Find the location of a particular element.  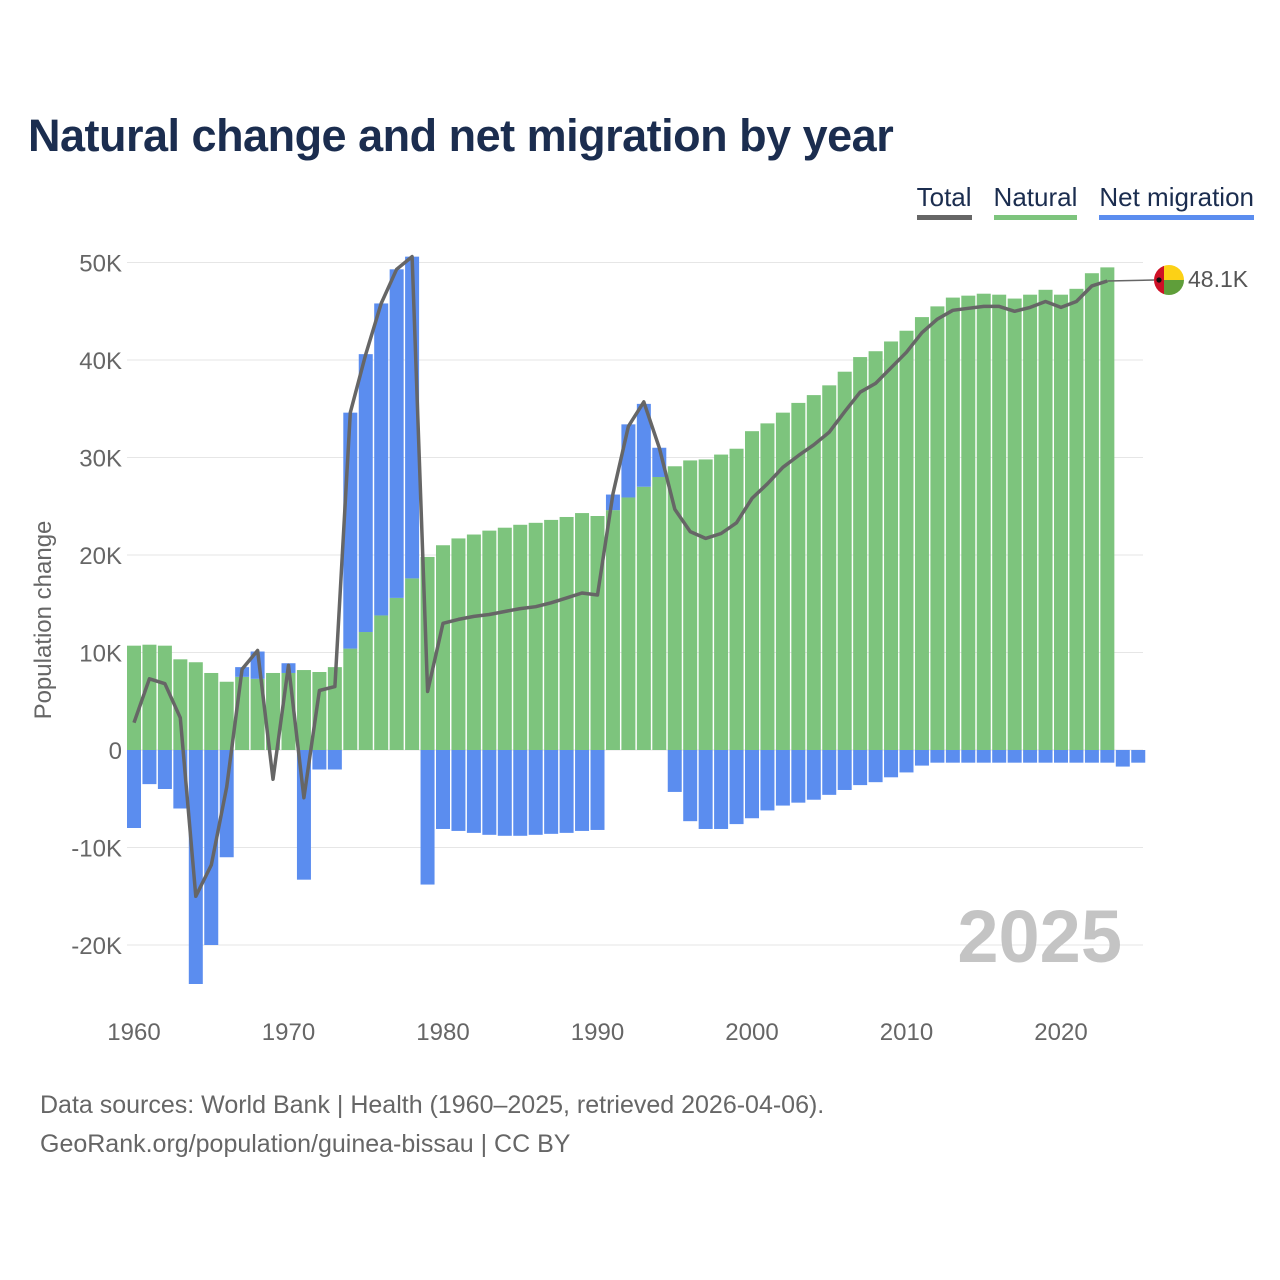

x-tick-label: 1960 is located at coordinates (133, 1032).